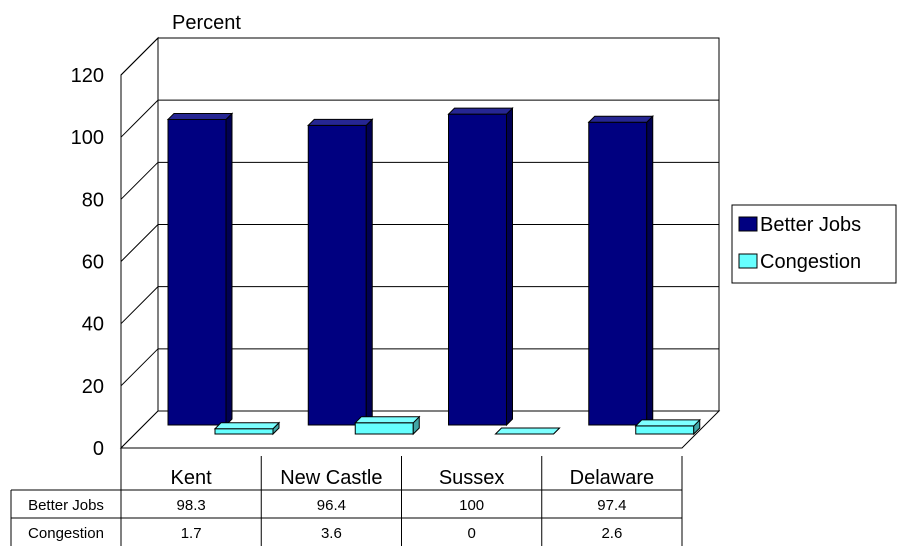 Image resolution: width=898 pixels, height=546 pixels. Describe the element at coordinates (191, 533) in the screenshot. I see `table-cell: 1.7` at that location.